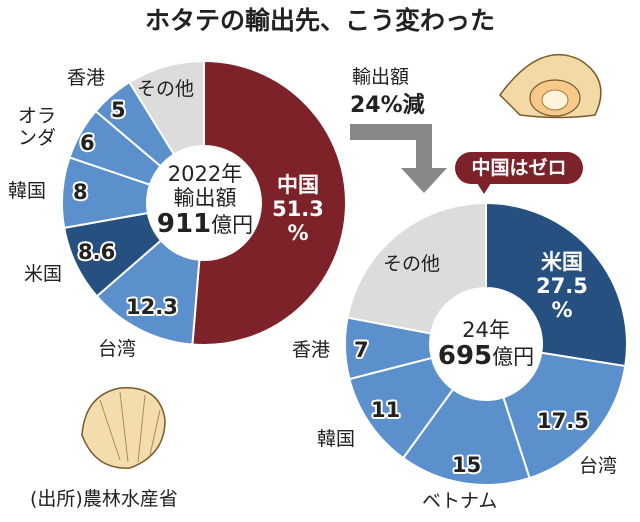  Describe the element at coordinates (166, 89) in the screenshot. I see `label-other-2022: その他` at that location.